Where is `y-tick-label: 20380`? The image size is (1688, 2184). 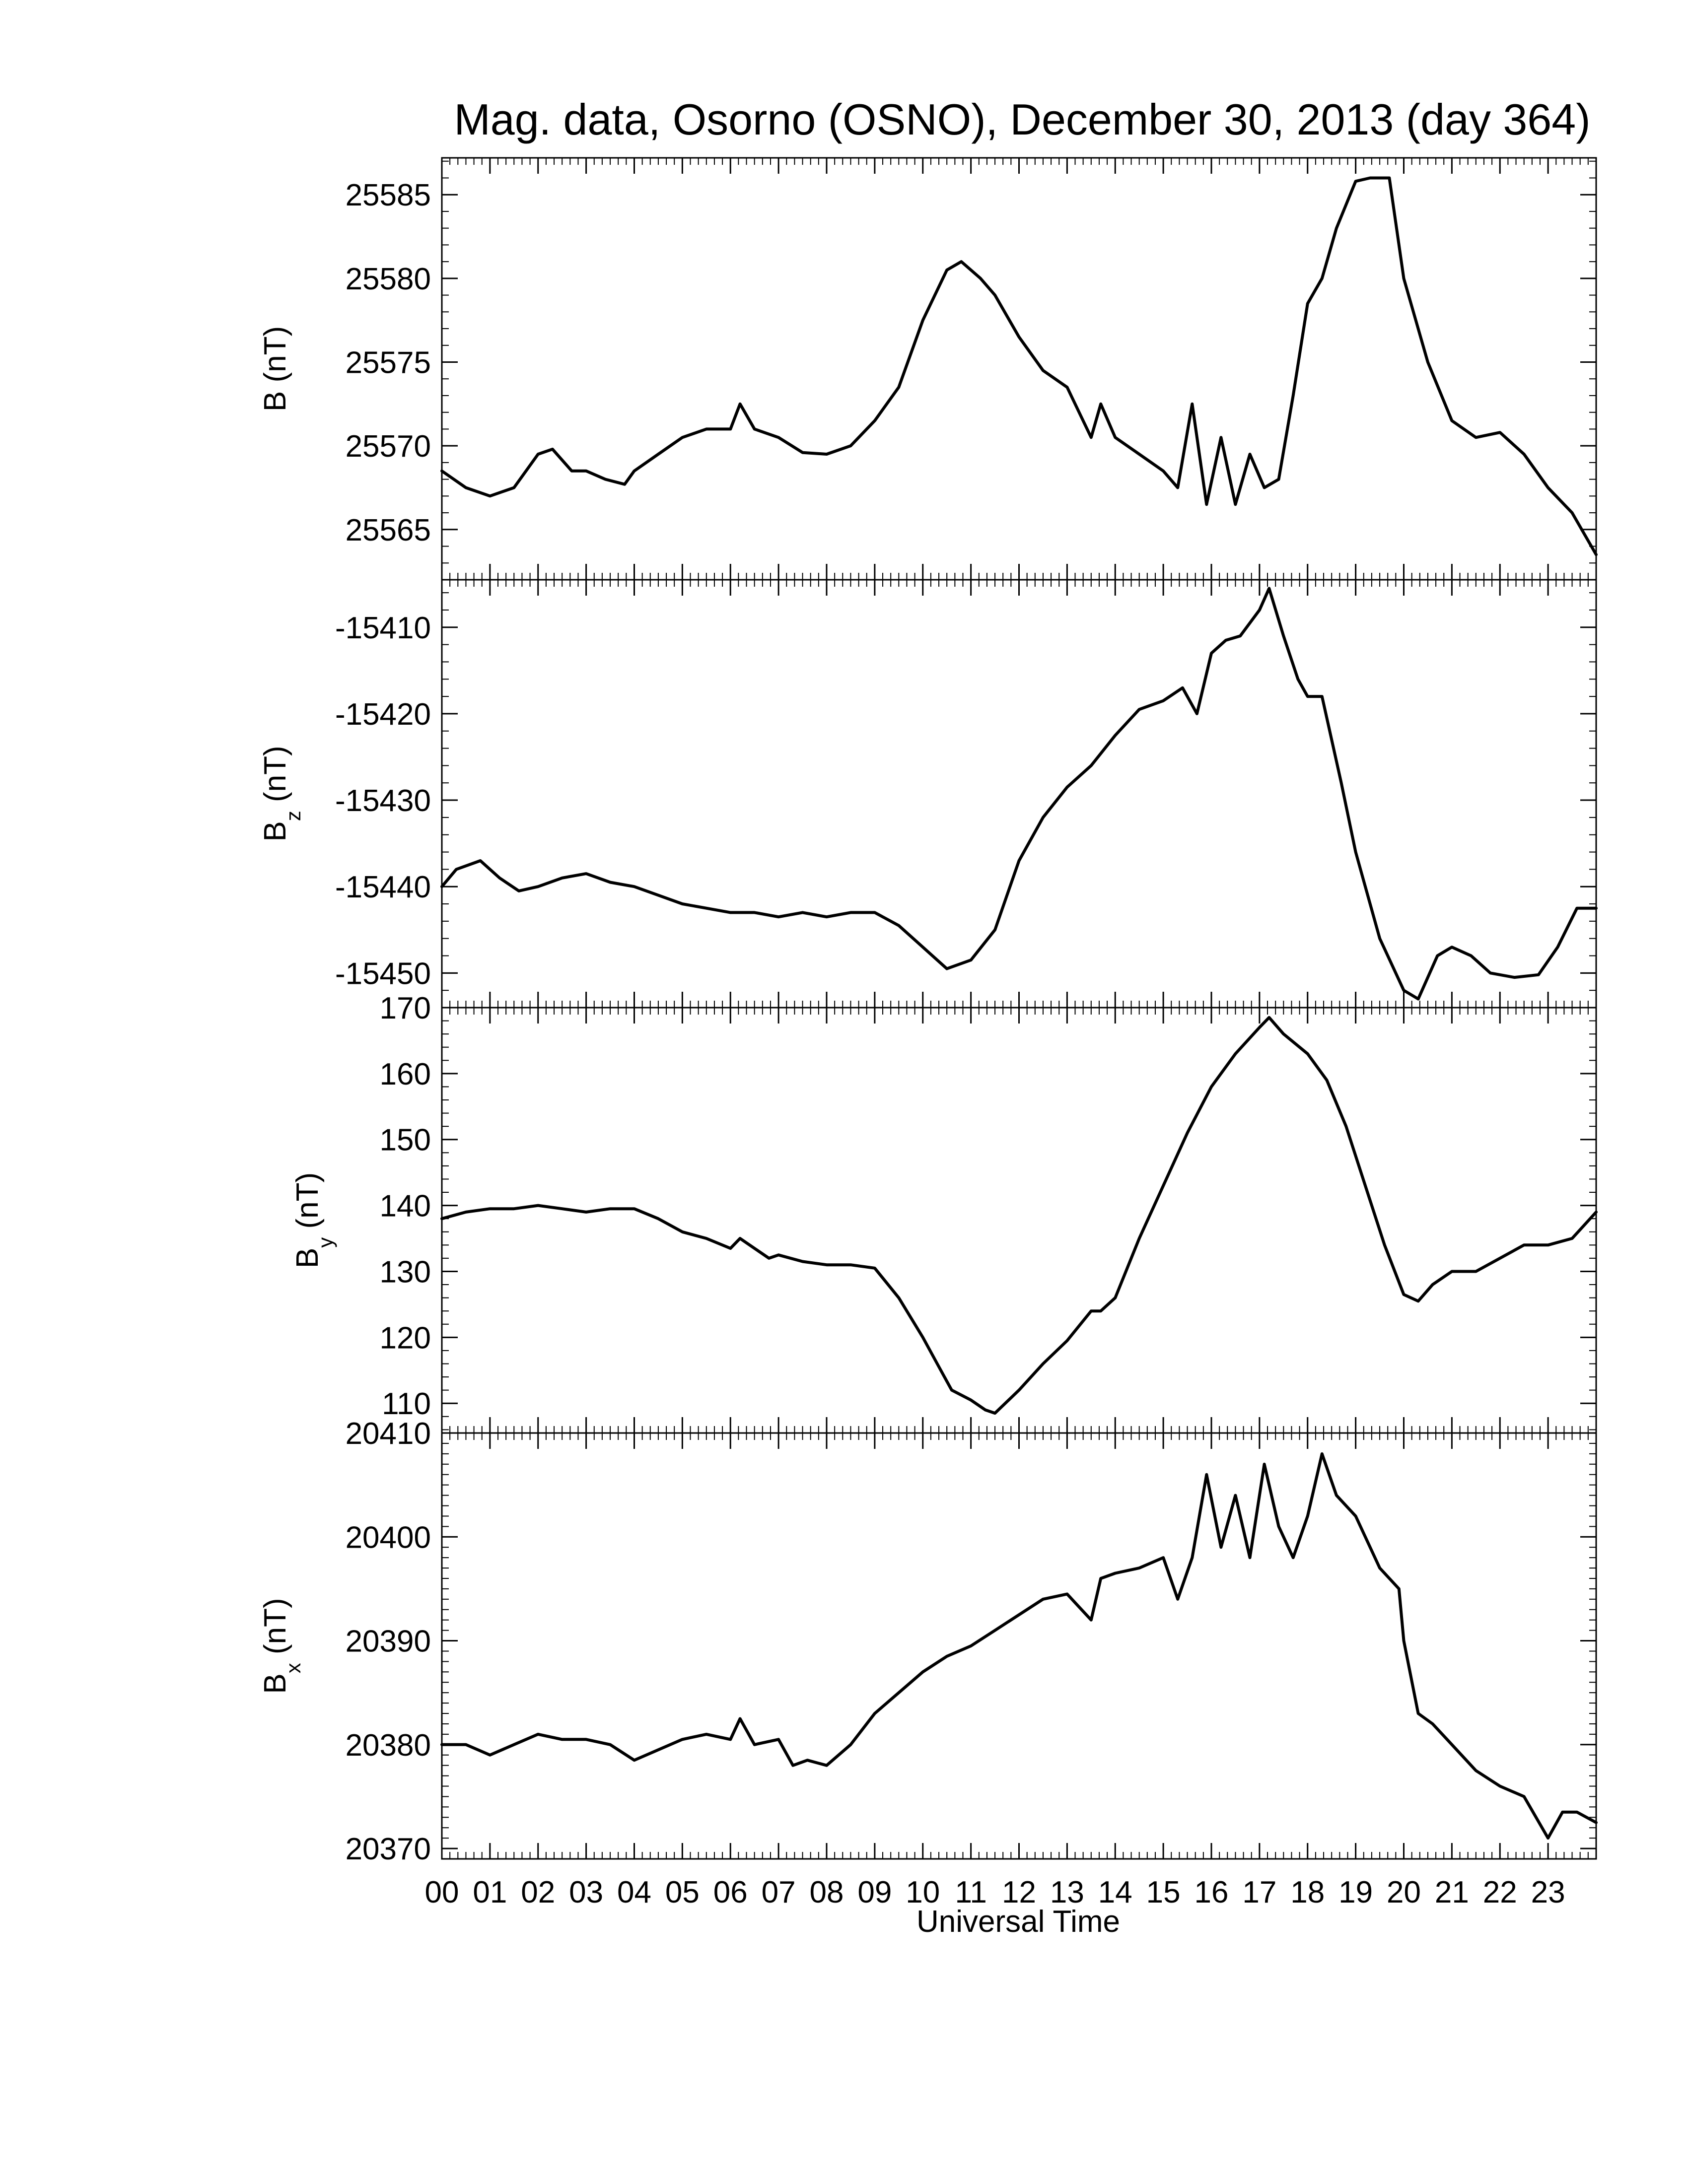 y-tick-label: 20380 is located at coordinates (388, 1745).